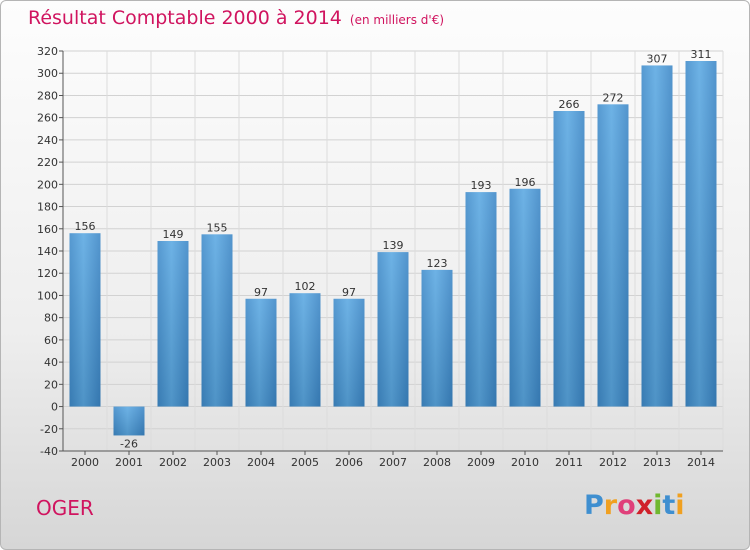 This screenshot has height=550, width=750. Describe the element at coordinates (217, 227) in the screenshot. I see `data-label: 155` at that location.